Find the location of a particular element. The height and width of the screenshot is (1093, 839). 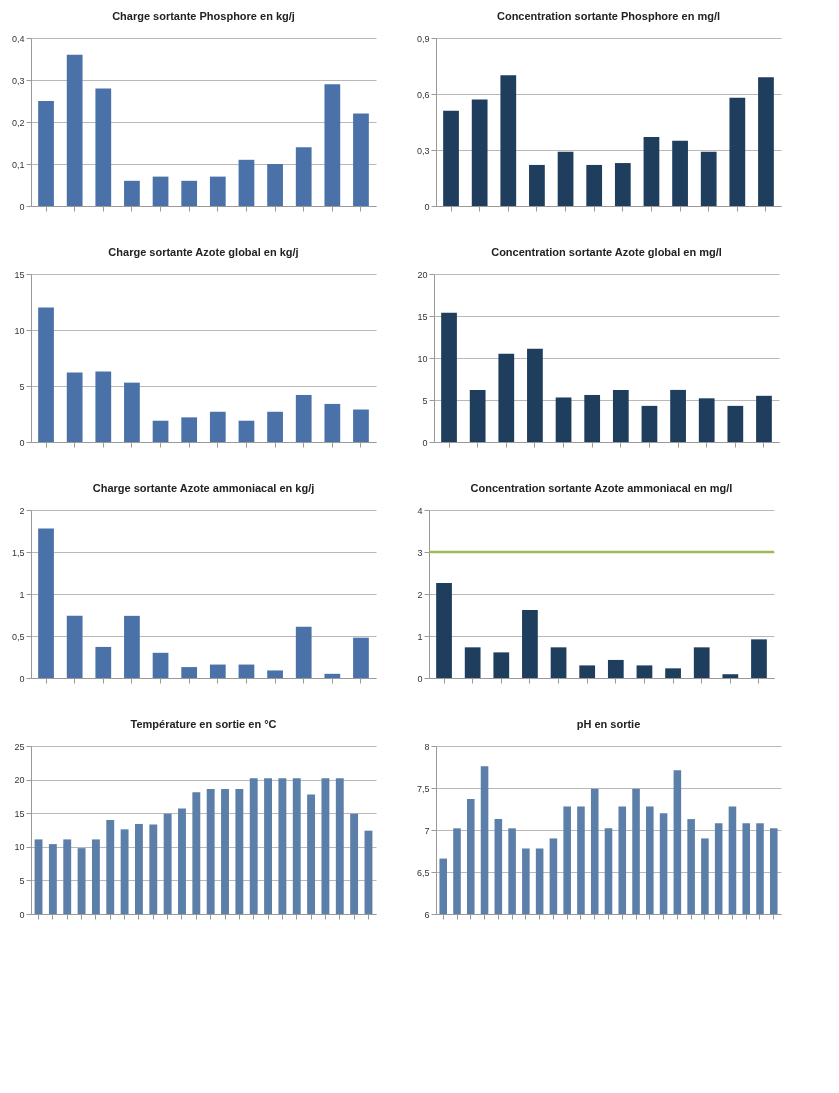

chart-title: Concentration sortante Azote global en mg/l is located at coordinates (606, 252).